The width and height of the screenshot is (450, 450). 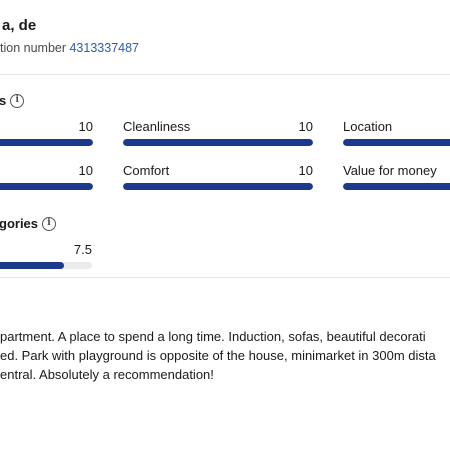 What do you see at coordinates (46, 256) in the screenshot?
I see `category-item: 7.5` at bounding box center [46, 256].